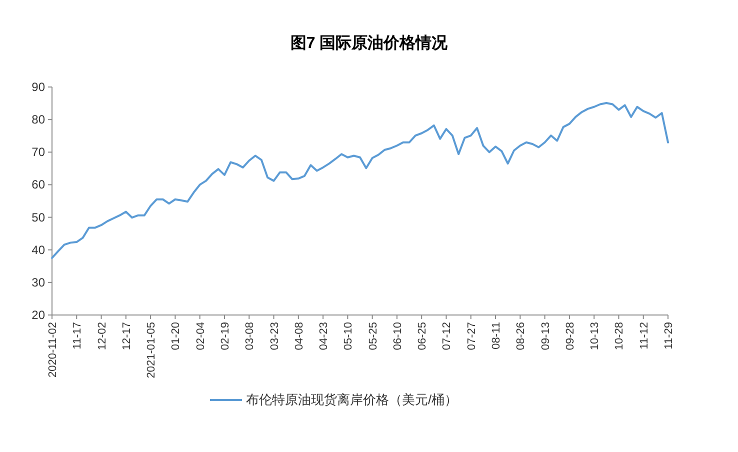  Describe the element at coordinates (39, 315) in the screenshot. I see `y-tick-label: 20` at that location.